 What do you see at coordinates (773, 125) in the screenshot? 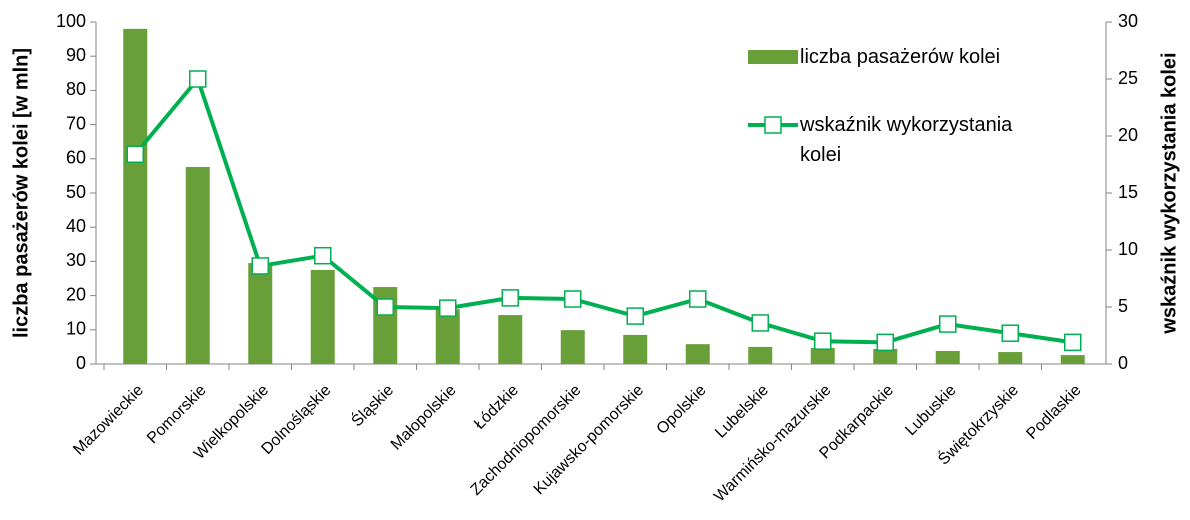
I see `legend-swatch-marker` at bounding box center [773, 125].